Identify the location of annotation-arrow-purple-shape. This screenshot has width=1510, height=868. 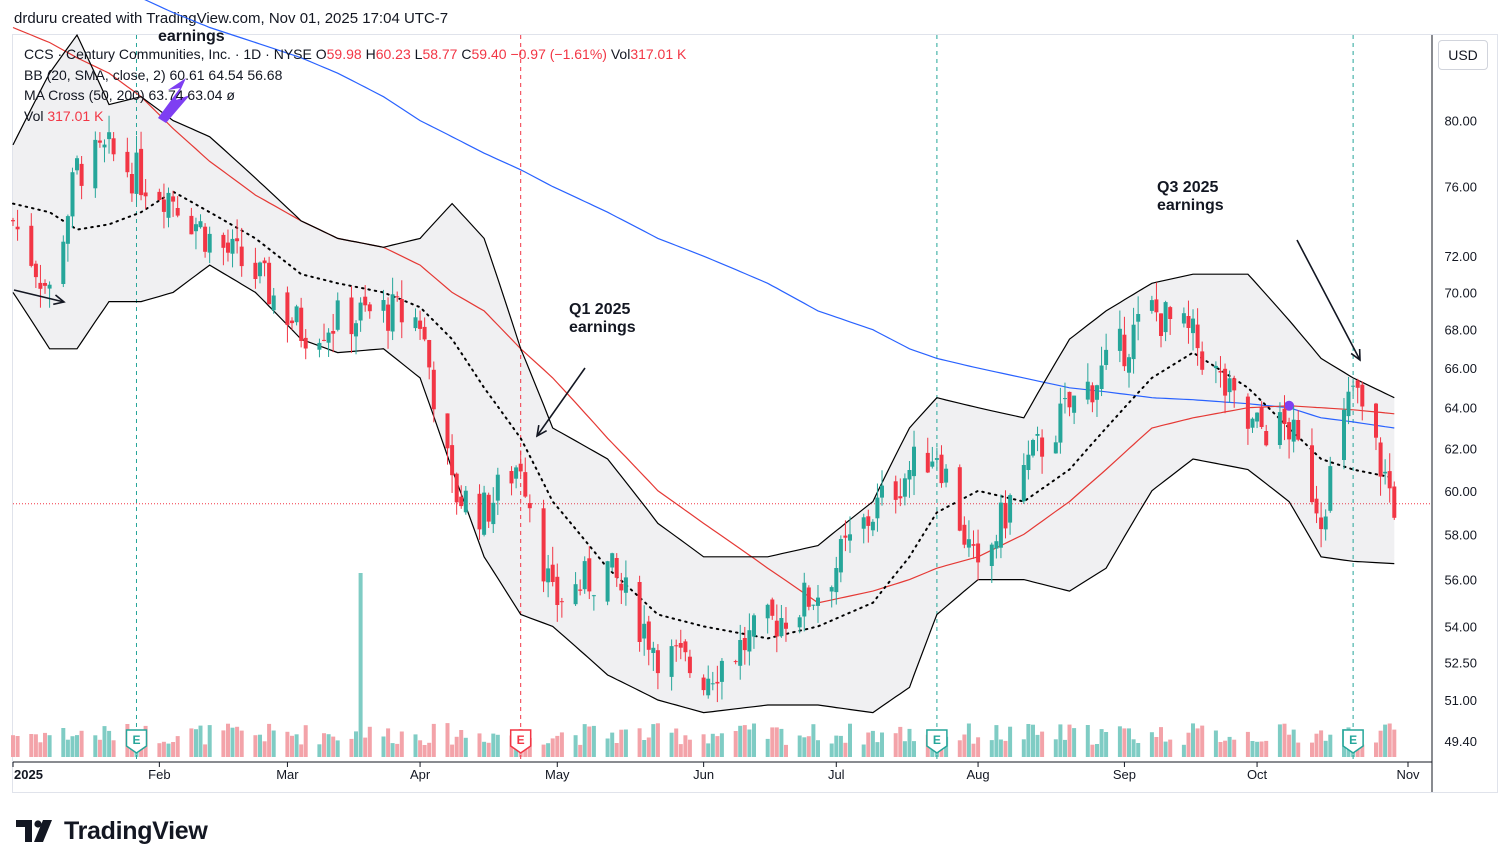
(174, 100).